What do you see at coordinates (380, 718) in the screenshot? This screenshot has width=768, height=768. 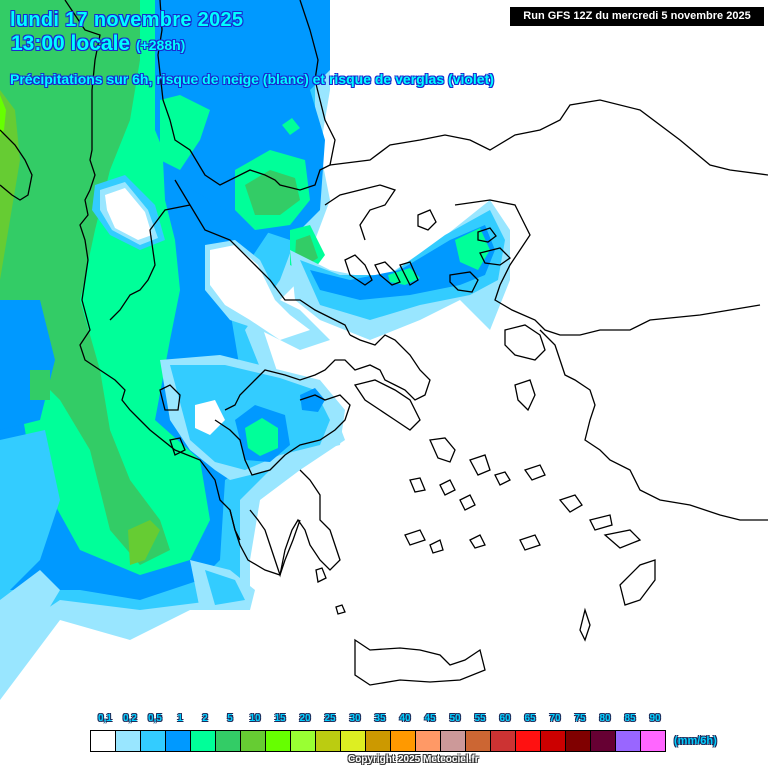 I see `legend-tick-label: 35` at bounding box center [380, 718].